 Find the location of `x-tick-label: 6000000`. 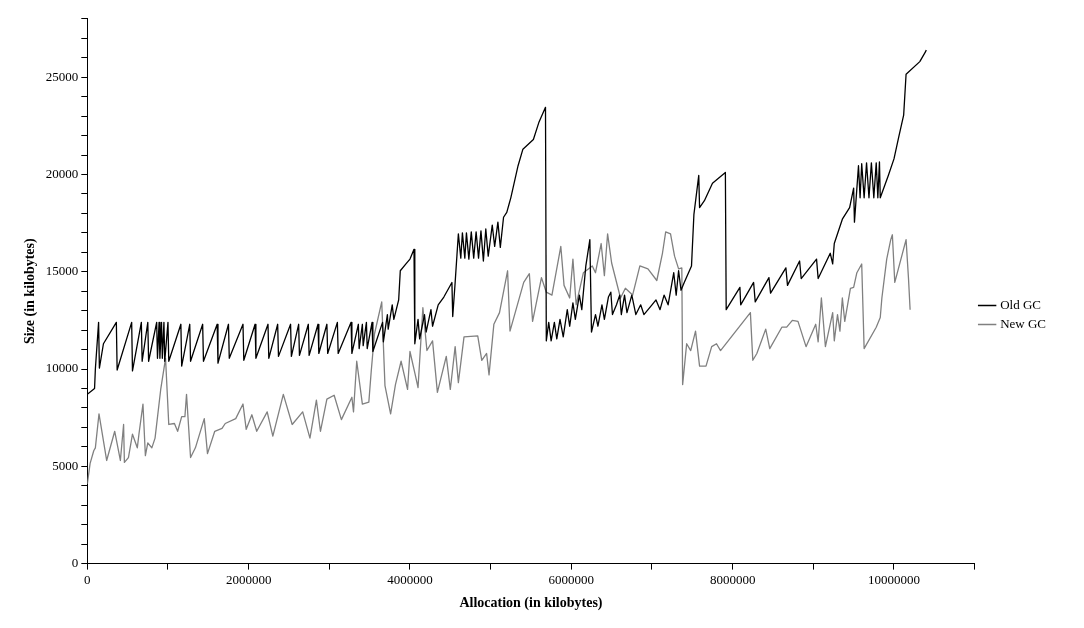

x-tick-label: 6000000 is located at coordinates (571, 579).